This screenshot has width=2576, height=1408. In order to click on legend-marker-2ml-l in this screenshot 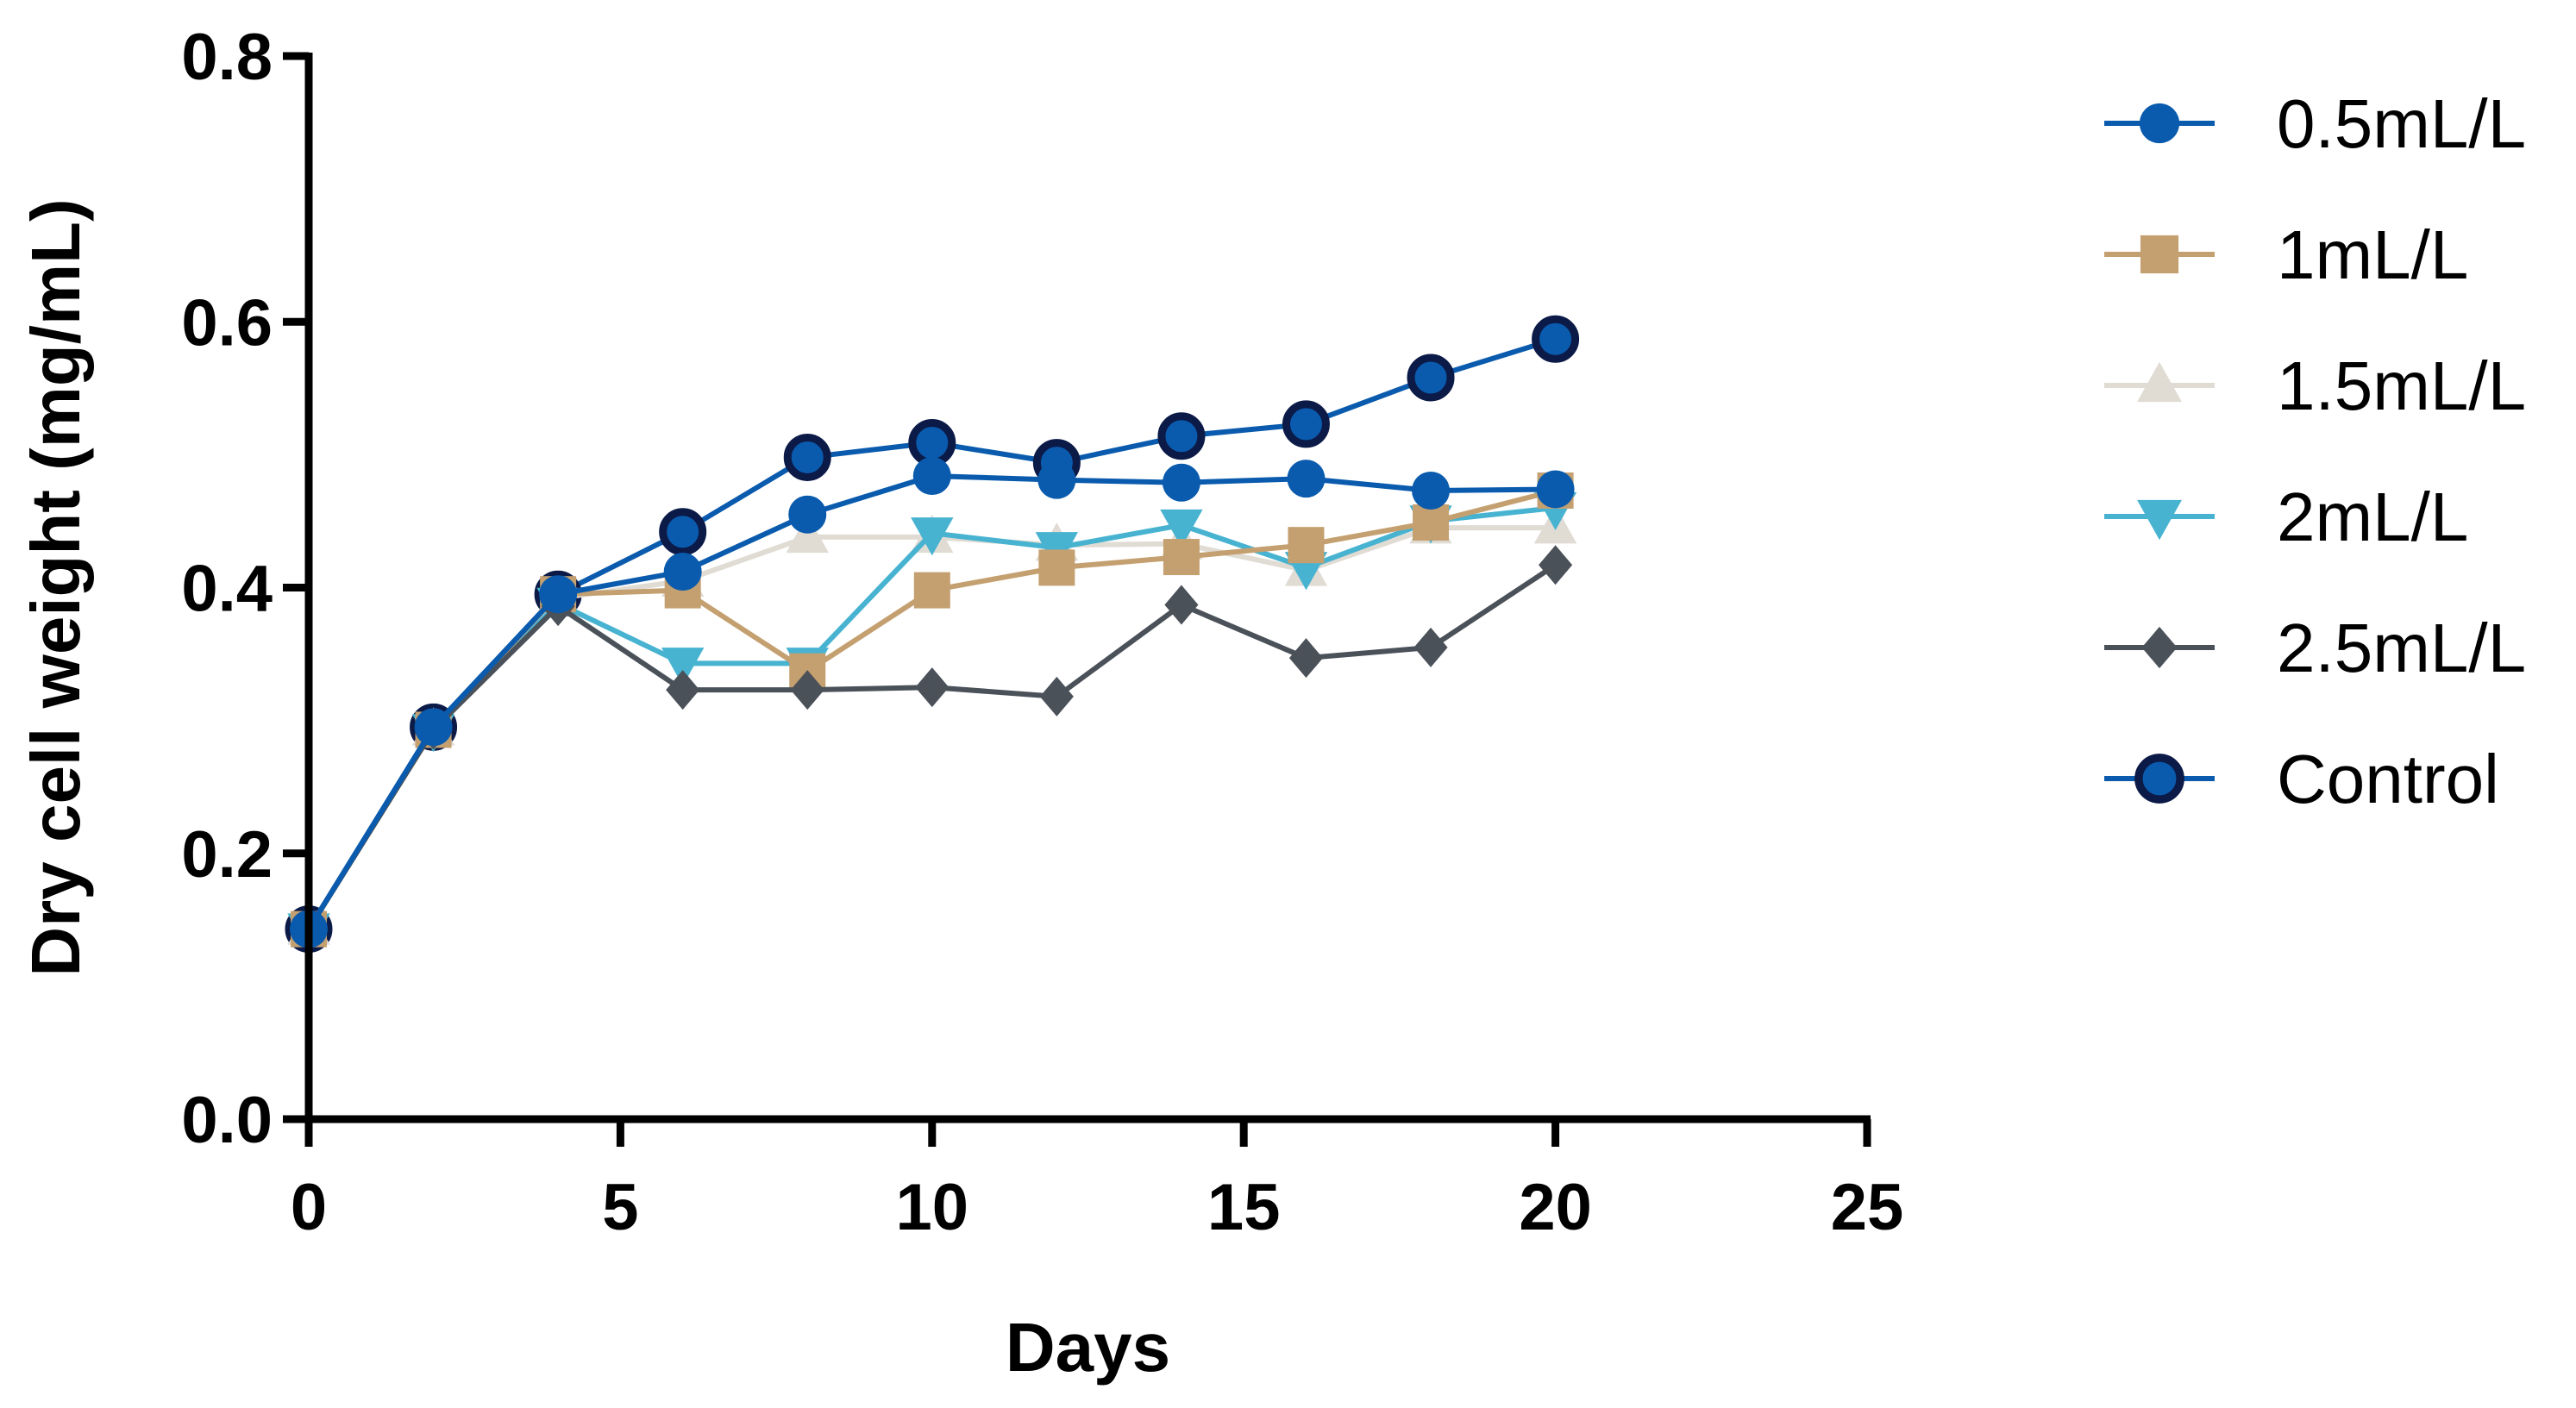, I will do `click(2159, 520)`.